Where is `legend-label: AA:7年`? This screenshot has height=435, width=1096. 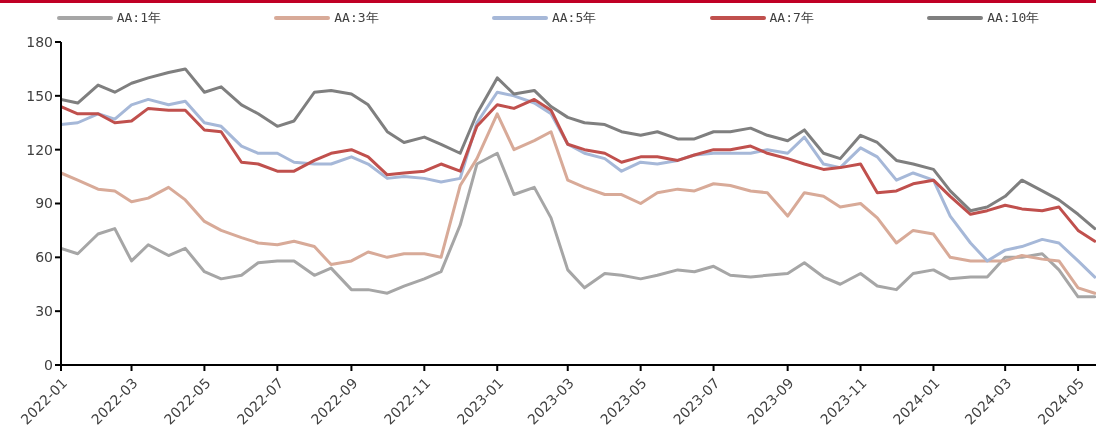 legend-label: AA:7年 is located at coordinates (791, 18).